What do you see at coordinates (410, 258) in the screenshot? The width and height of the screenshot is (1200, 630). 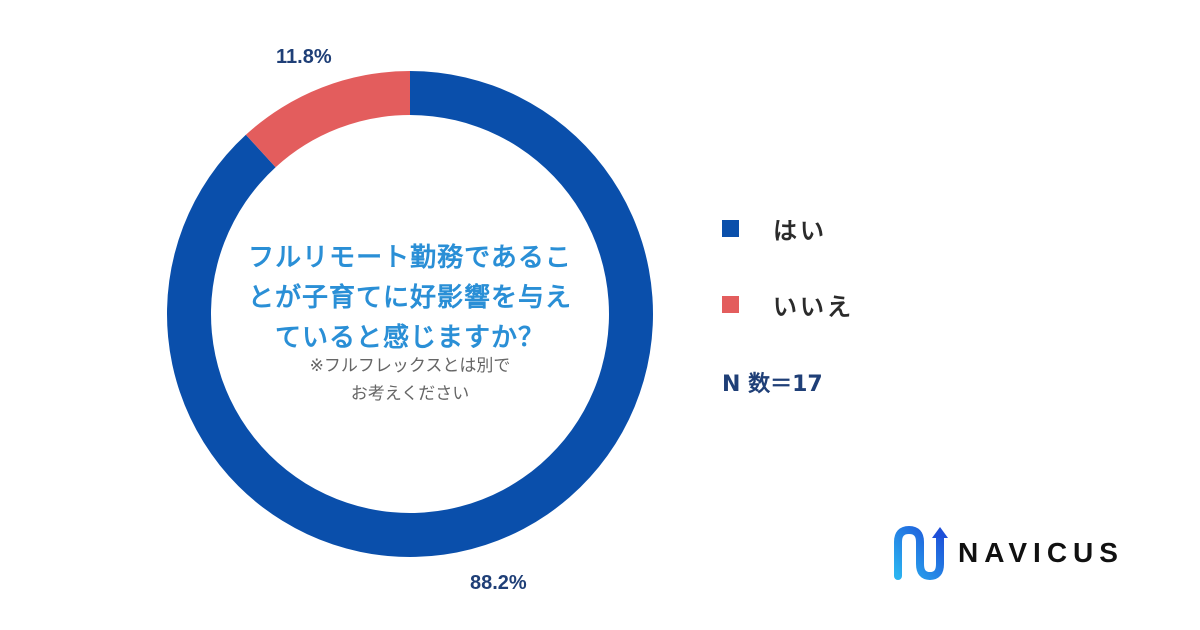 I see `title-line: フルリモート勤務であるこ` at bounding box center [410, 258].